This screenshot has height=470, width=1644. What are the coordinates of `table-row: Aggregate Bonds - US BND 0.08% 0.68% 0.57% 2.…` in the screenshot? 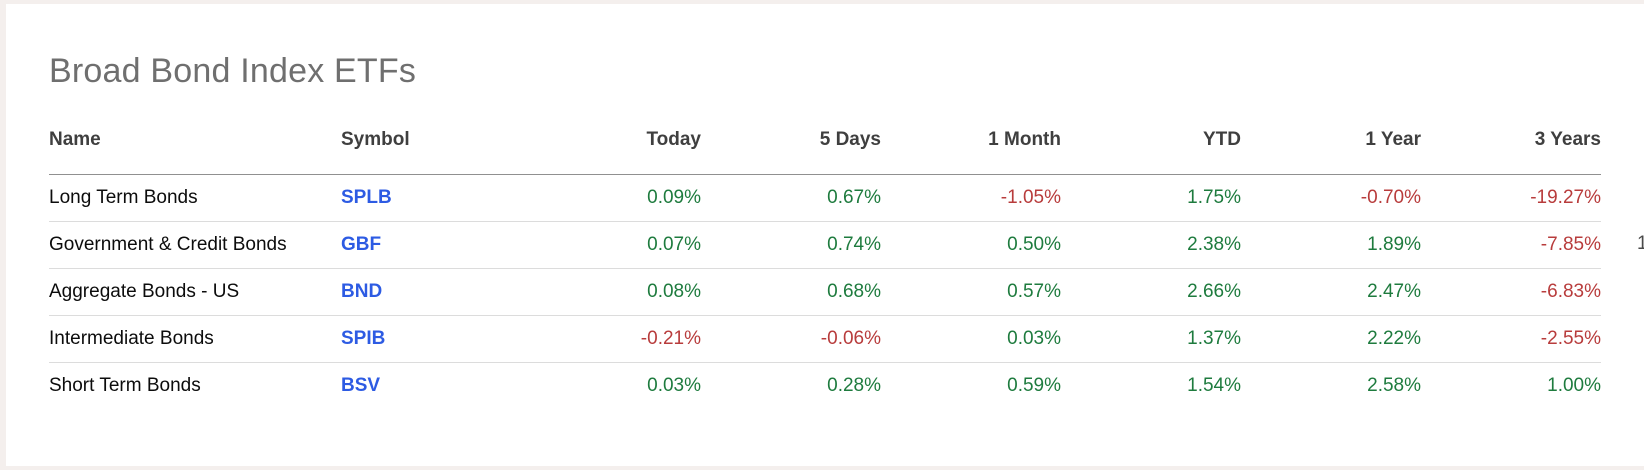 It's located at (825, 292).